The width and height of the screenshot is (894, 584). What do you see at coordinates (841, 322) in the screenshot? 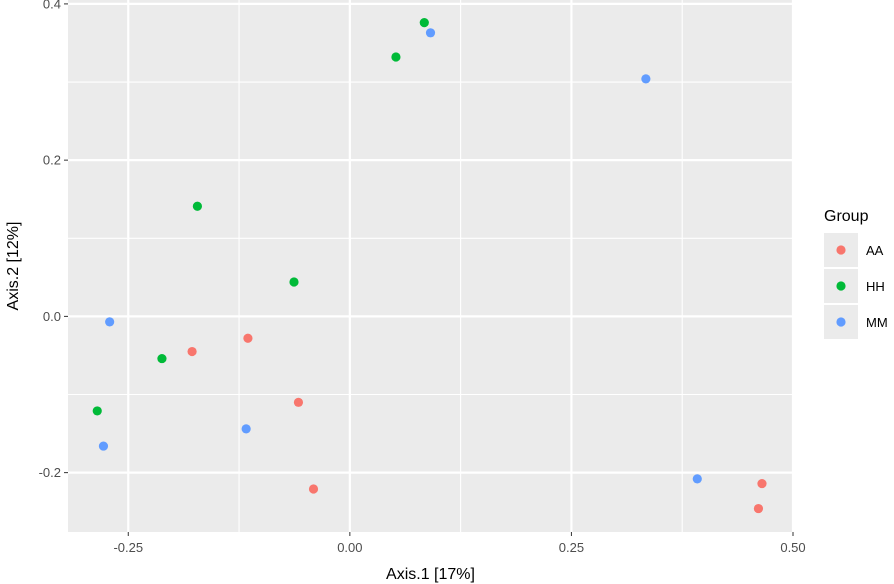
I see `legend-marker-mm` at bounding box center [841, 322].